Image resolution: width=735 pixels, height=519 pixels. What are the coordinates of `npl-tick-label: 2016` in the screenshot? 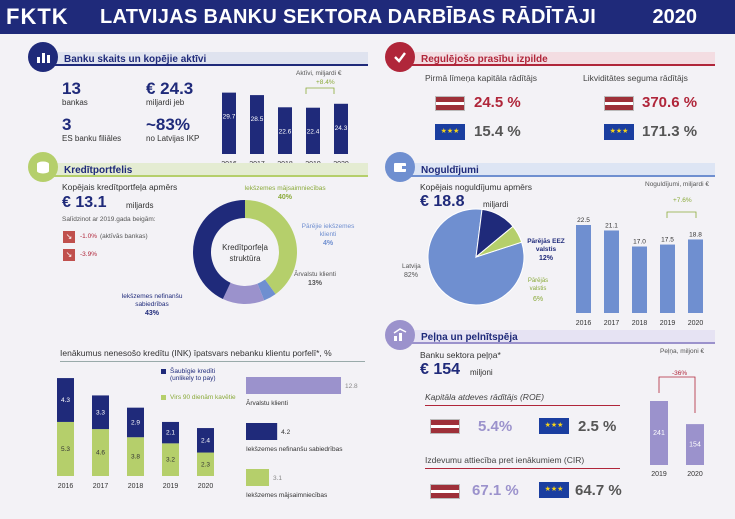 It's located at (66, 486).